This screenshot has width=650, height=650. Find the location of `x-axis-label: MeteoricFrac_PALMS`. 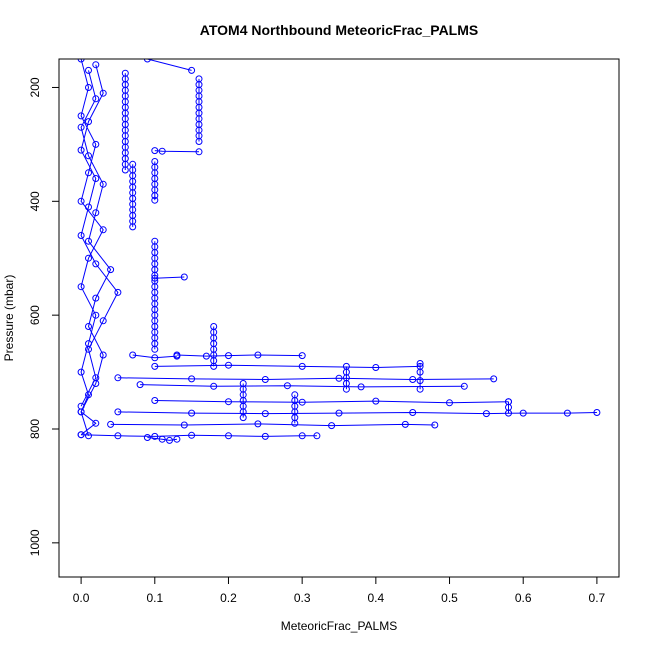

x-axis-label: MeteoricFrac_PALMS is located at coordinates (339, 626).